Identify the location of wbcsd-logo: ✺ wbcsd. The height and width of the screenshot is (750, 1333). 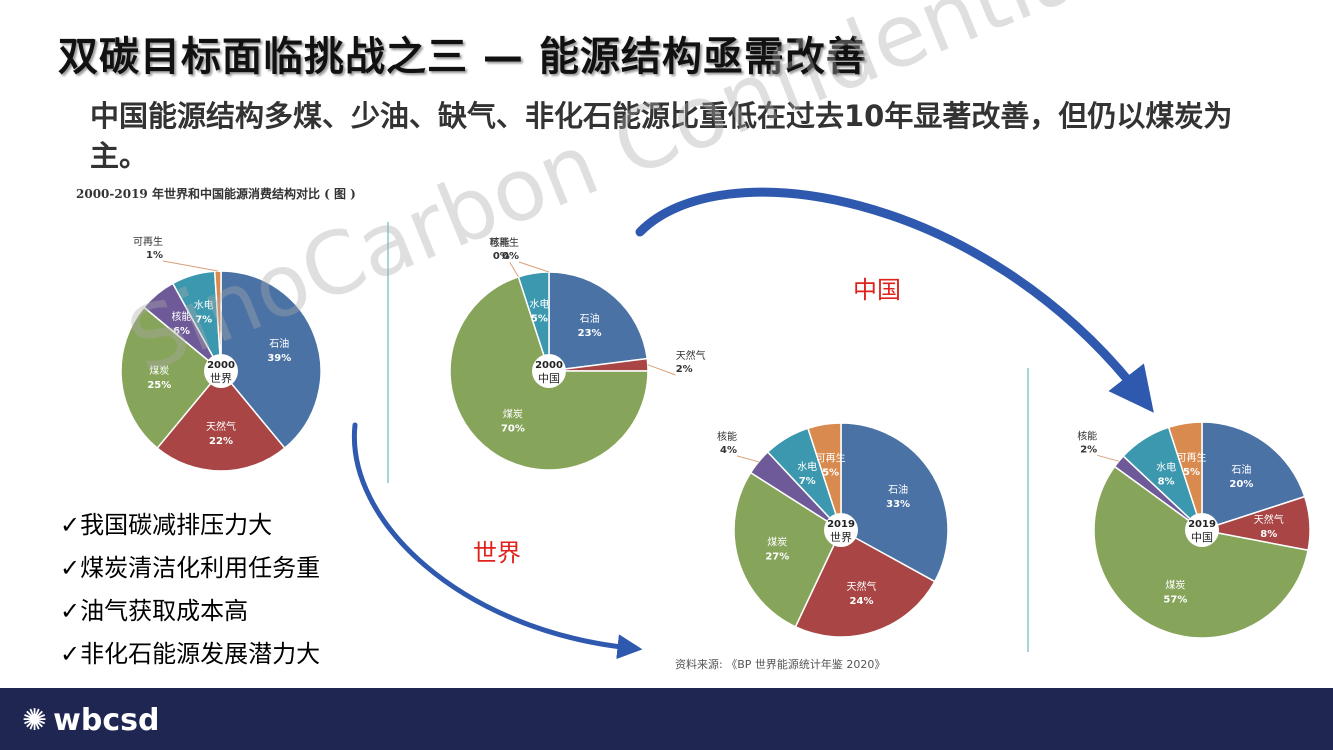
(90, 720).